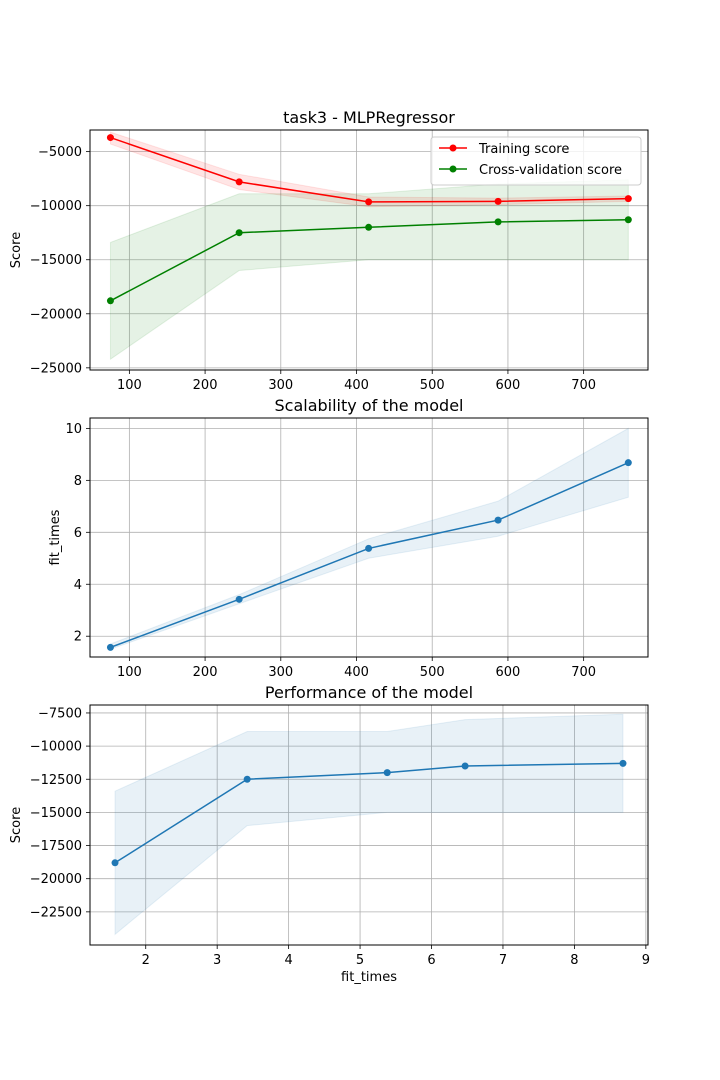 The width and height of the screenshot is (720, 1080). Describe the element at coordinates (56, 780) in the screenshot. I see `y-tick-label: −12500` at that location.